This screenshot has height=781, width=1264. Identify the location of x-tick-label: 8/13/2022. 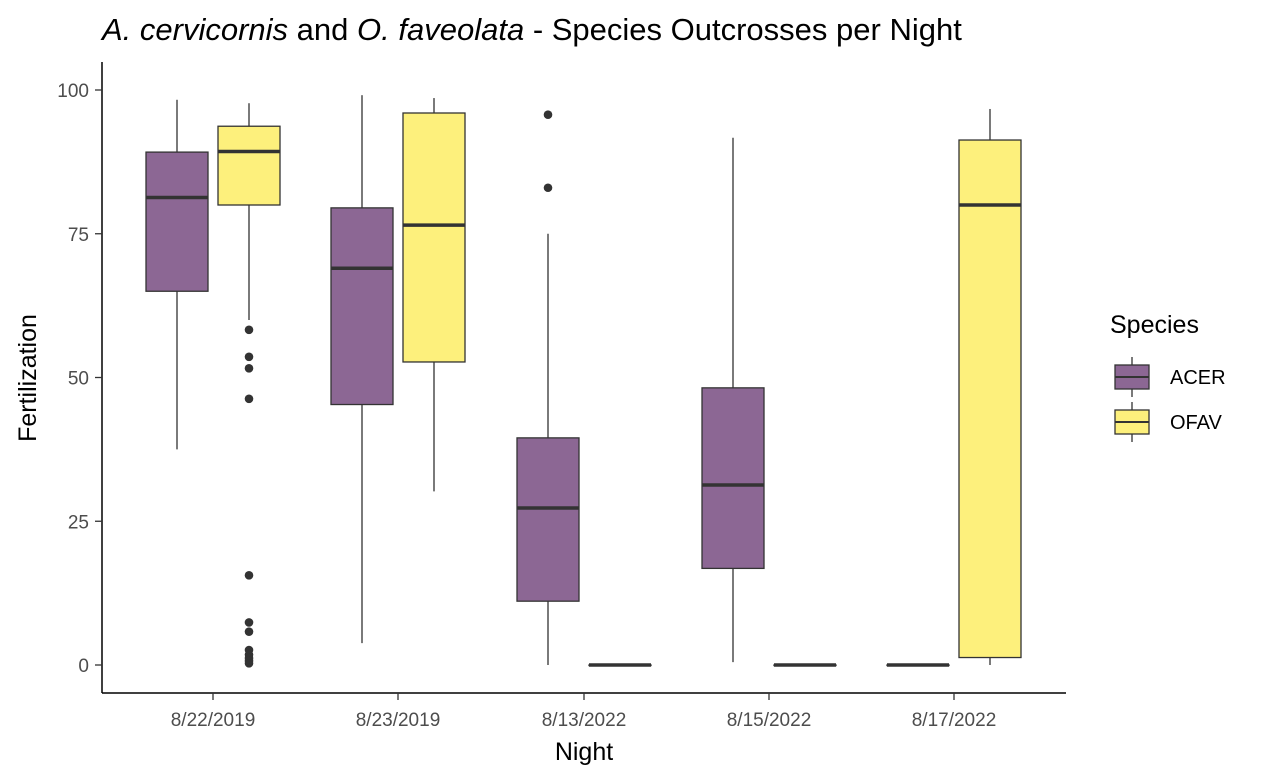
(584, 720).